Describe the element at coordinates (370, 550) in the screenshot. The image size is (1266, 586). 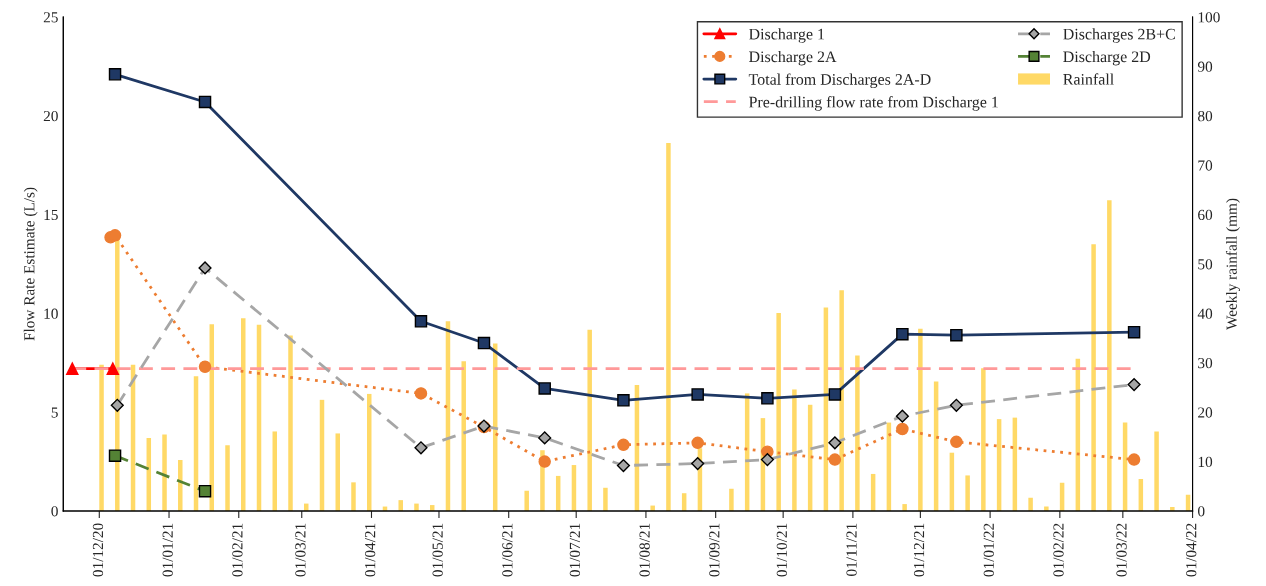
I see `x-tick-label: 01/04/21` at that location.